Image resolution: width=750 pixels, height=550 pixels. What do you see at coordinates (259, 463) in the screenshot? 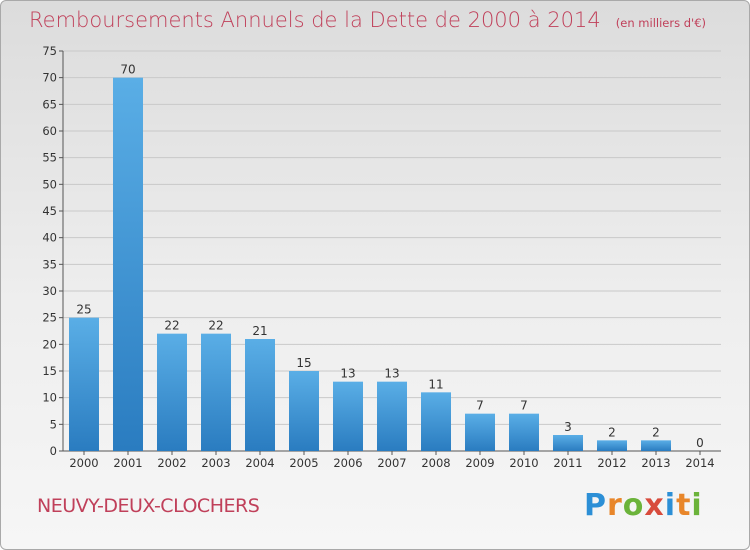
I see `x-tick-label-2004: 2004` at bounding box center [259, 463].